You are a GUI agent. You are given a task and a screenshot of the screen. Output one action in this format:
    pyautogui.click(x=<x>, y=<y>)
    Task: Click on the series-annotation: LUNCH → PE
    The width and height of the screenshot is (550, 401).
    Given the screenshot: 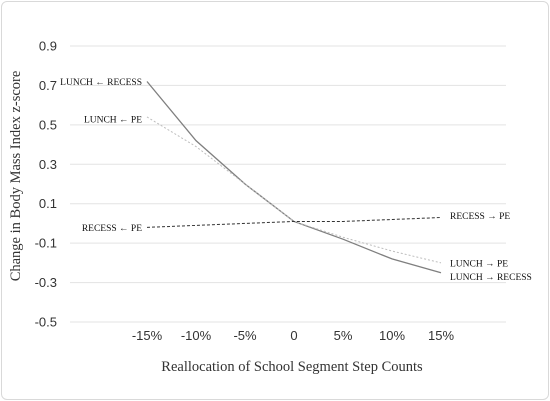 What is the action you would take?
    pyautogui.click(x=479, y=264)
    